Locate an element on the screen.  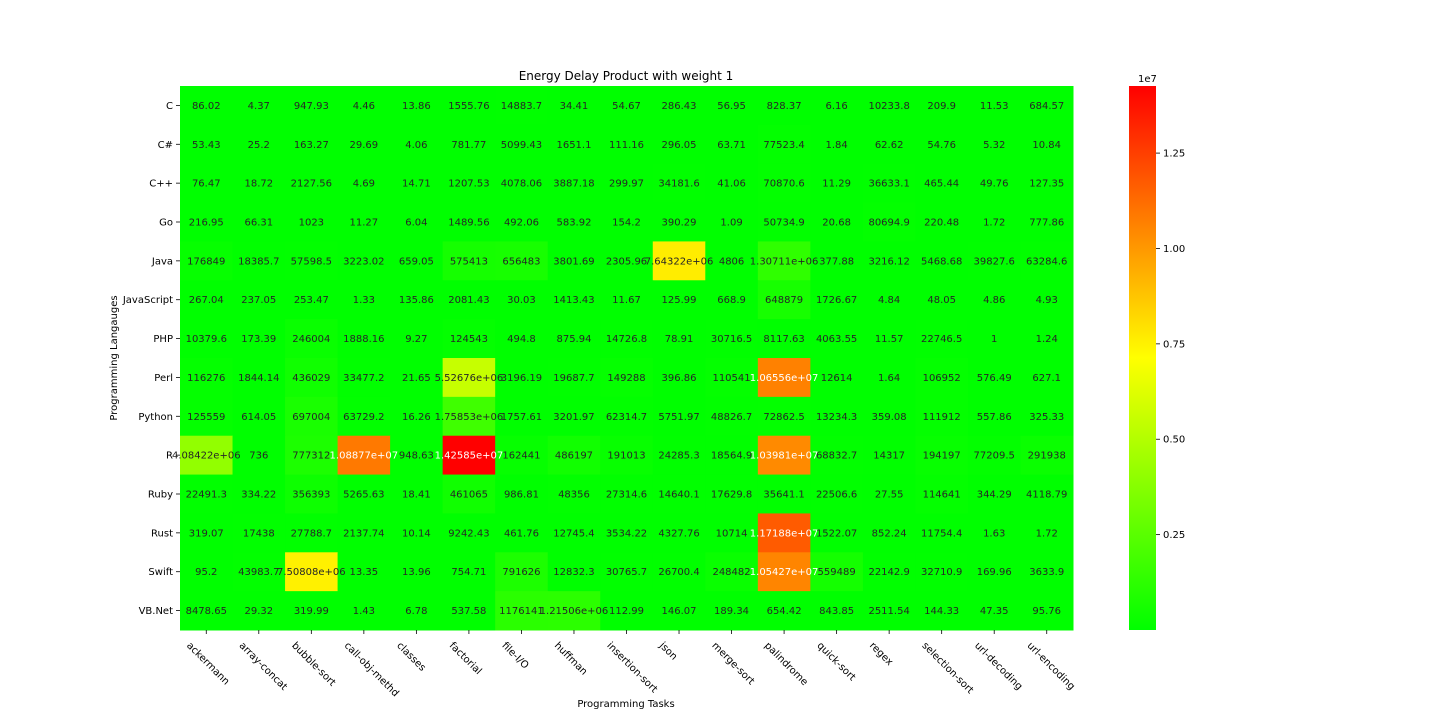
cell-value-label: 537.58 is located at coordinates (468, 611).